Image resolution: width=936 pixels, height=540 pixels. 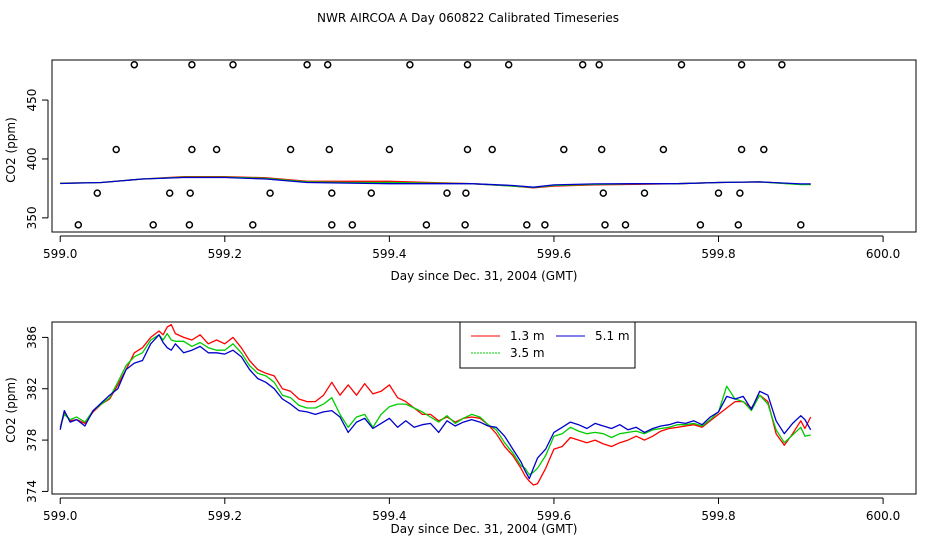 I want to click on bottom-x-tick-label: 599.4, so click(x=389, y=516).